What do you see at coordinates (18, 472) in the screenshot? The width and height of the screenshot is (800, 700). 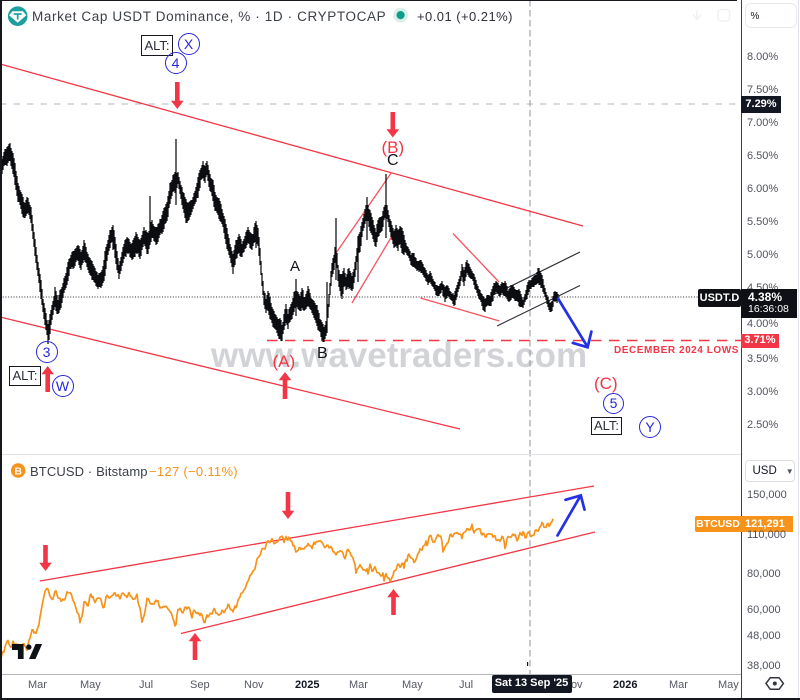 I see `svg-text: B` at bounding box center [18, 472].